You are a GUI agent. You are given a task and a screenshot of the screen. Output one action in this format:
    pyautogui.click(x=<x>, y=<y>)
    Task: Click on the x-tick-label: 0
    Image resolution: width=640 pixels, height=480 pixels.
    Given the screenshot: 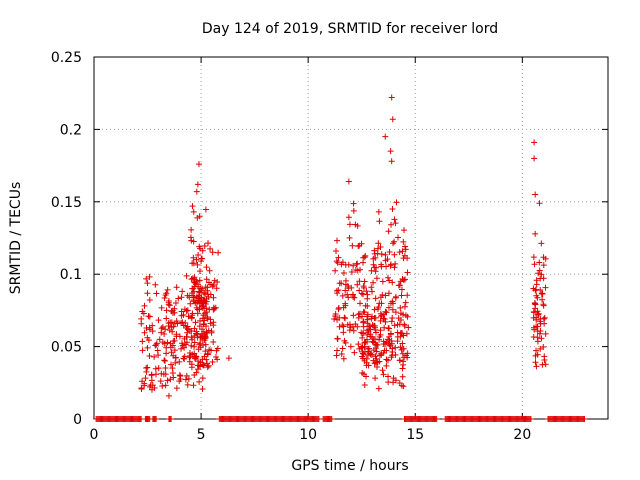 What is the action you would take?
    pyautogui.click(x=94, y=435)
    